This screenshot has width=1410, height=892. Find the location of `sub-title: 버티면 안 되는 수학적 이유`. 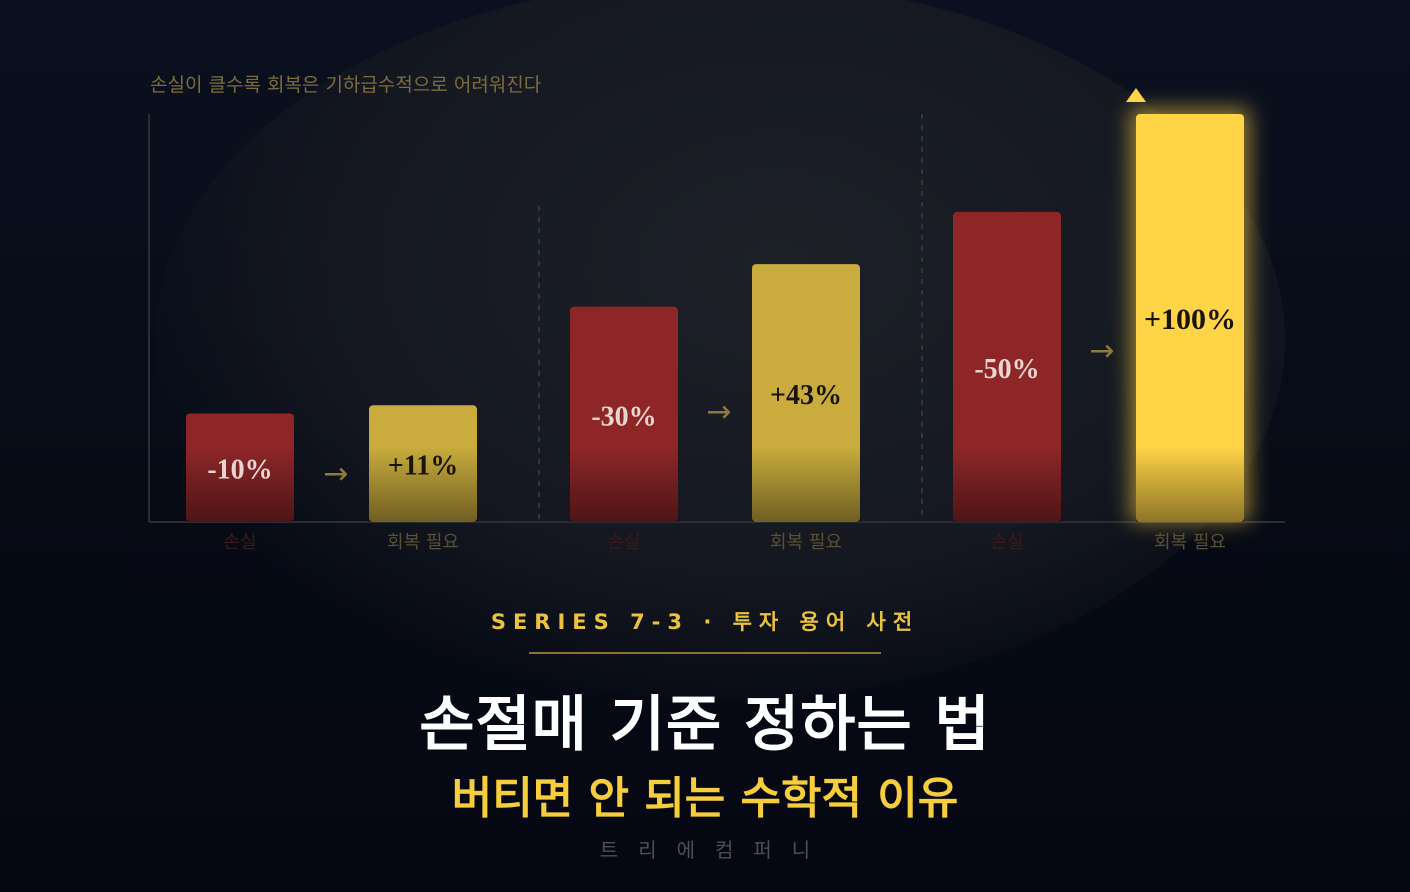

sub-title: 버티면 안 되는 수학적 이유 is located at coordinates (705, 798).